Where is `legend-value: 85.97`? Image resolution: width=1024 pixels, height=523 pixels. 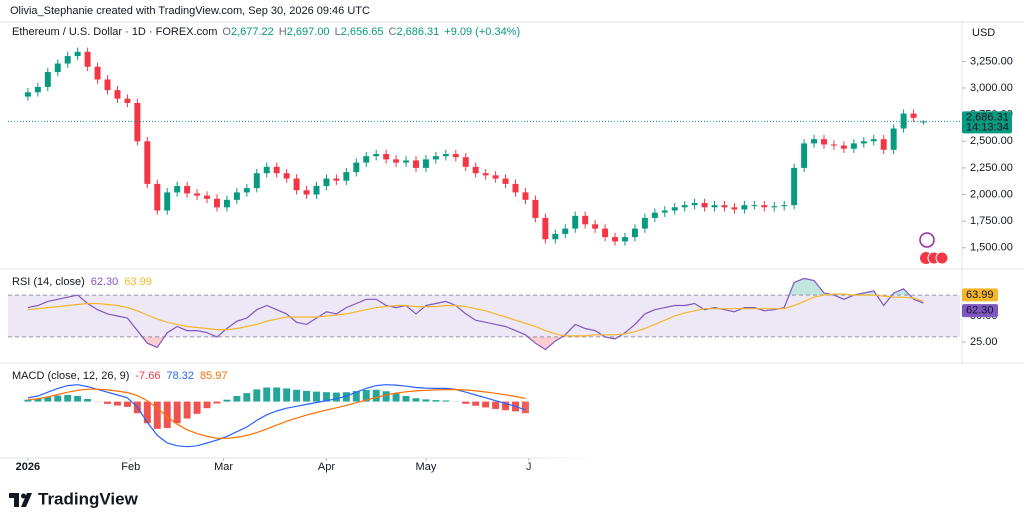
legend-value: 85.97 is located at coordinates (214, 376).